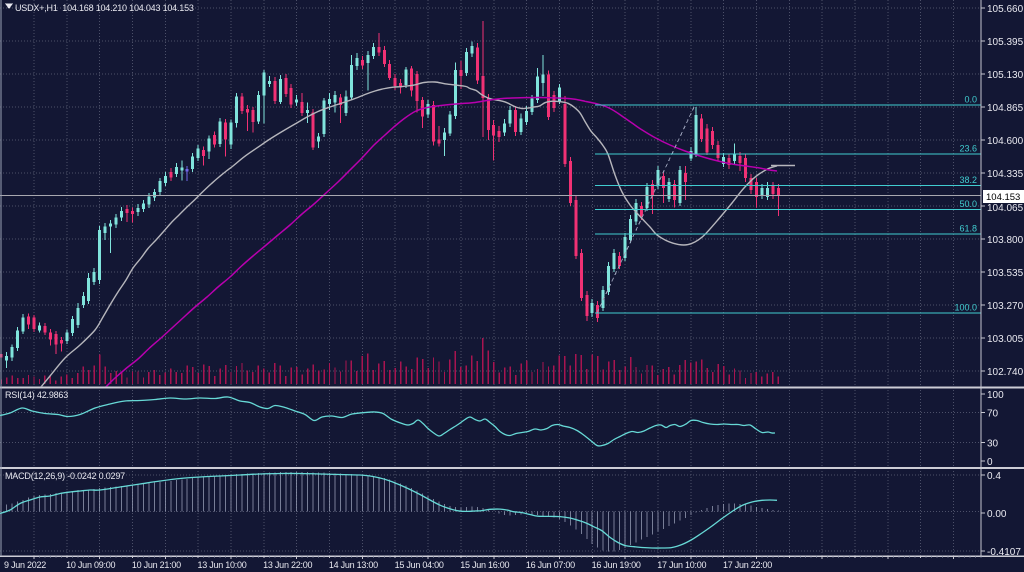 This screenshot has width=1024, height=572. I want to click on svg-text: 10 Jun 21:00, so click(156, 565).